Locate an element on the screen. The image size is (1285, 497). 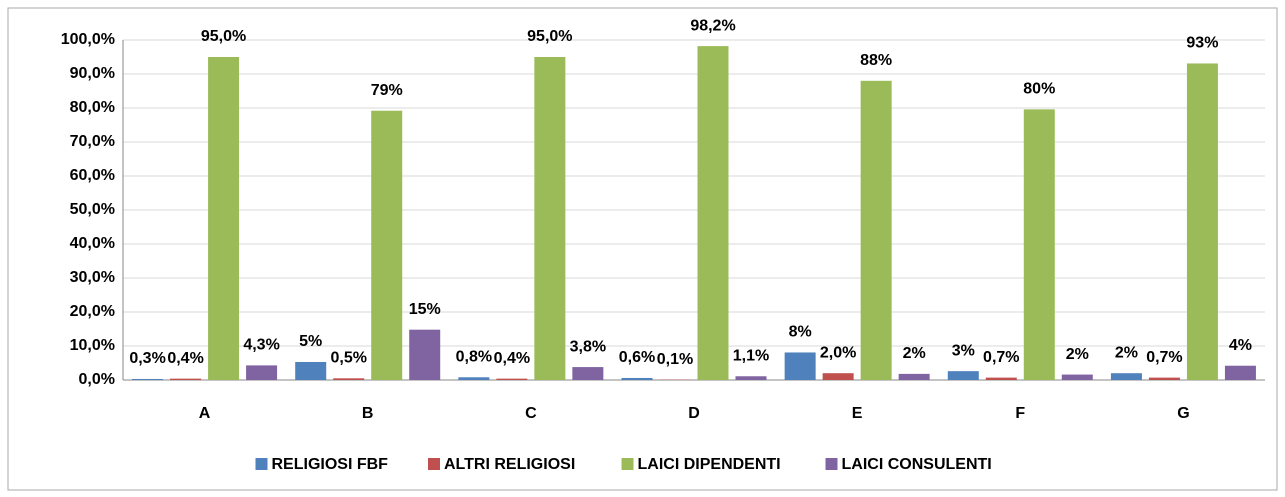
x-tick-label: C is located at coordinates (531, 413).